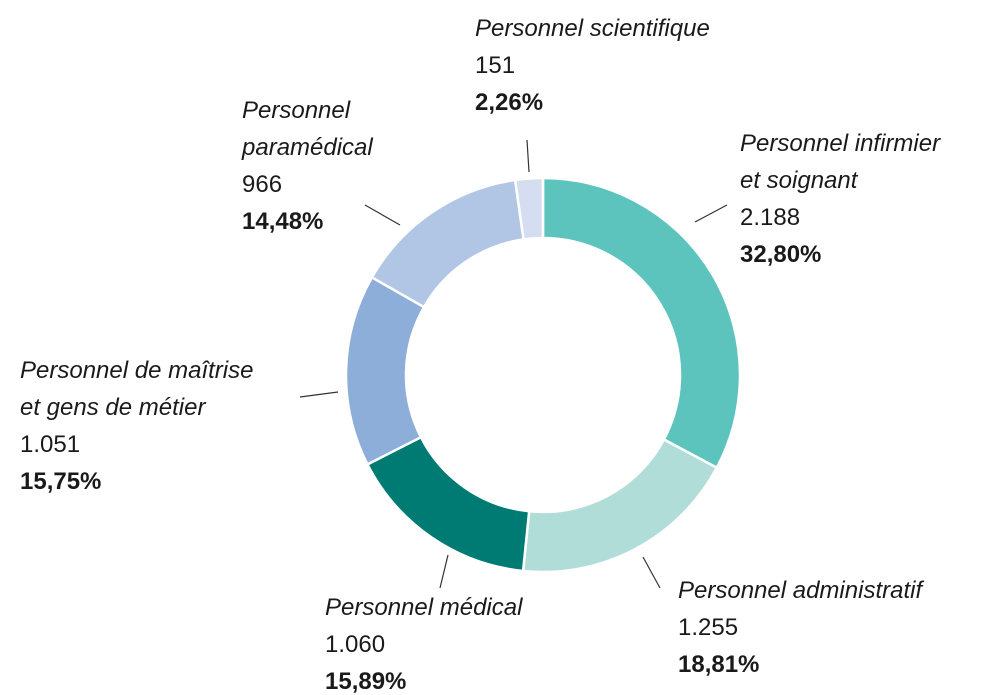 The height and width of the screenshot is (695, 989). Describe the element at coordinates (592, 65) in the screenshot. I see `slice-label: Personnel scientifique 151 2,26%` at that location.